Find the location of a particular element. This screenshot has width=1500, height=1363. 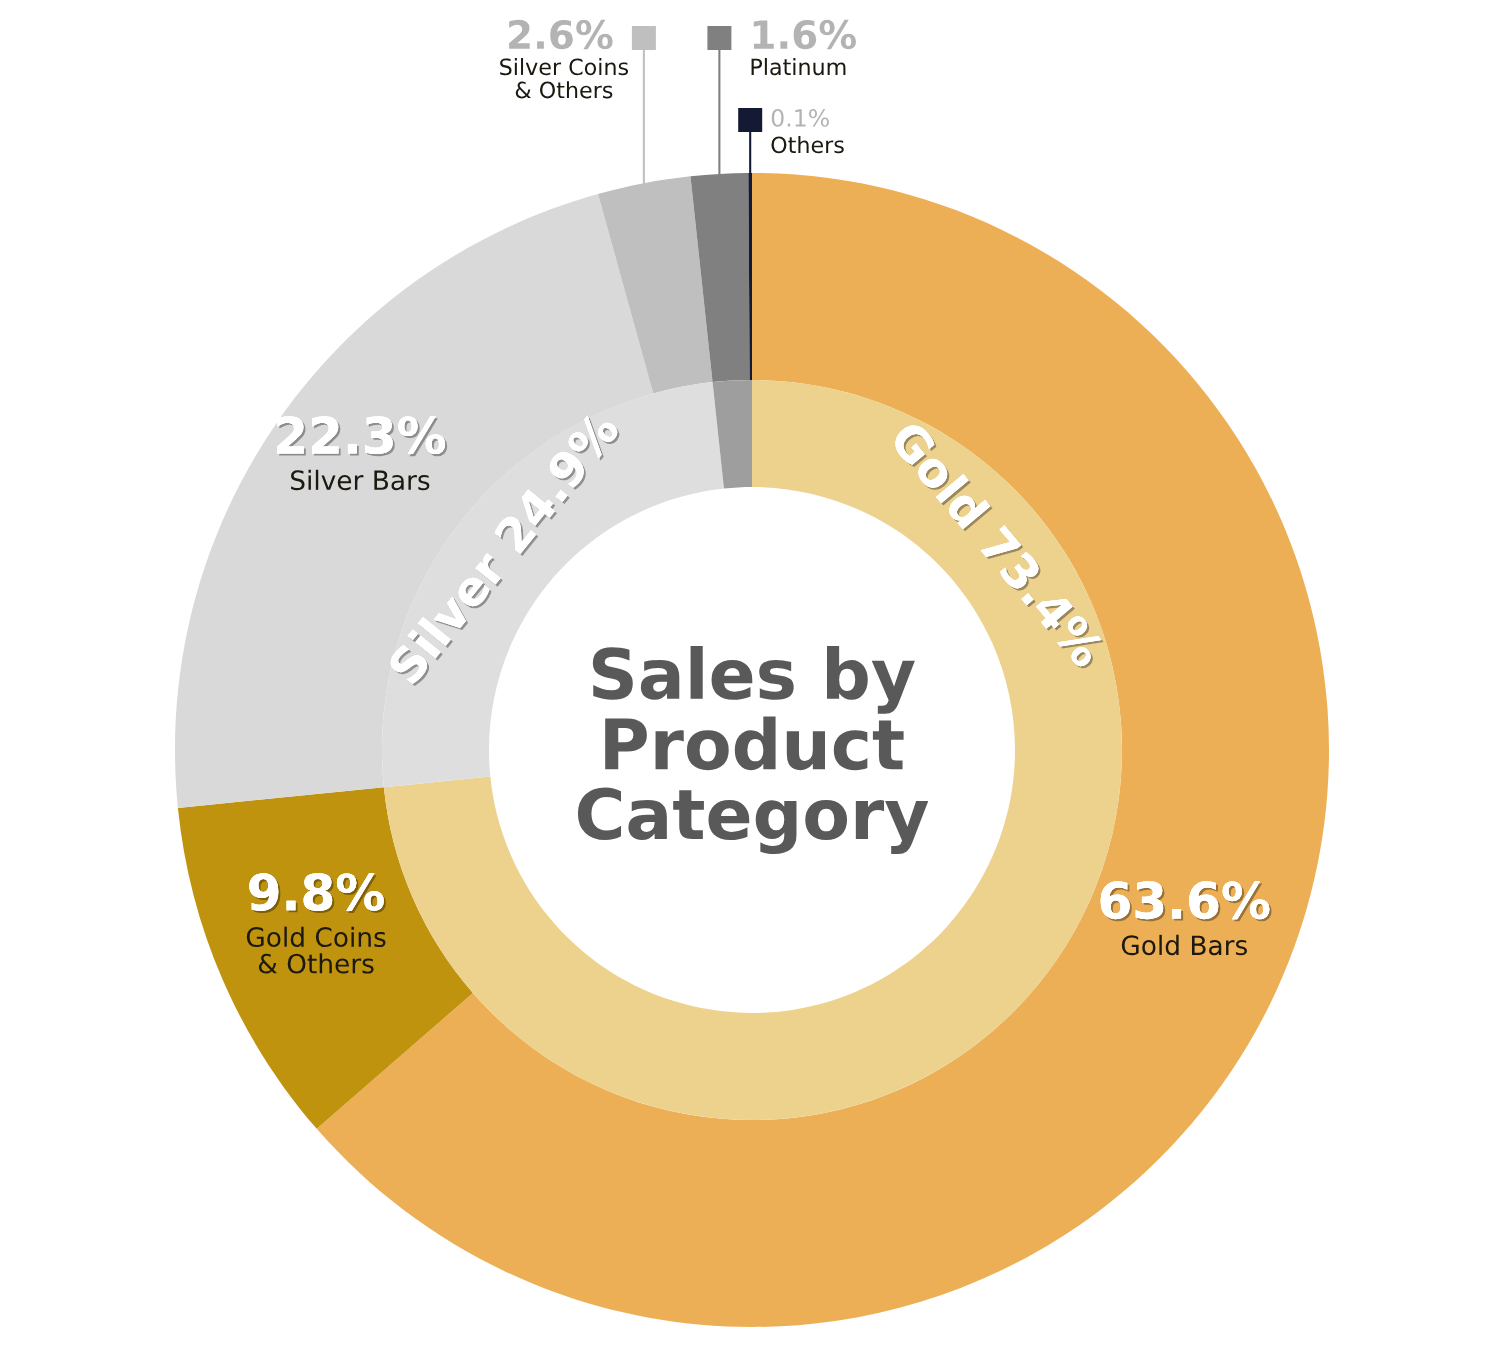

data-label: 0.1% Others is located at coordinates (807, 131).